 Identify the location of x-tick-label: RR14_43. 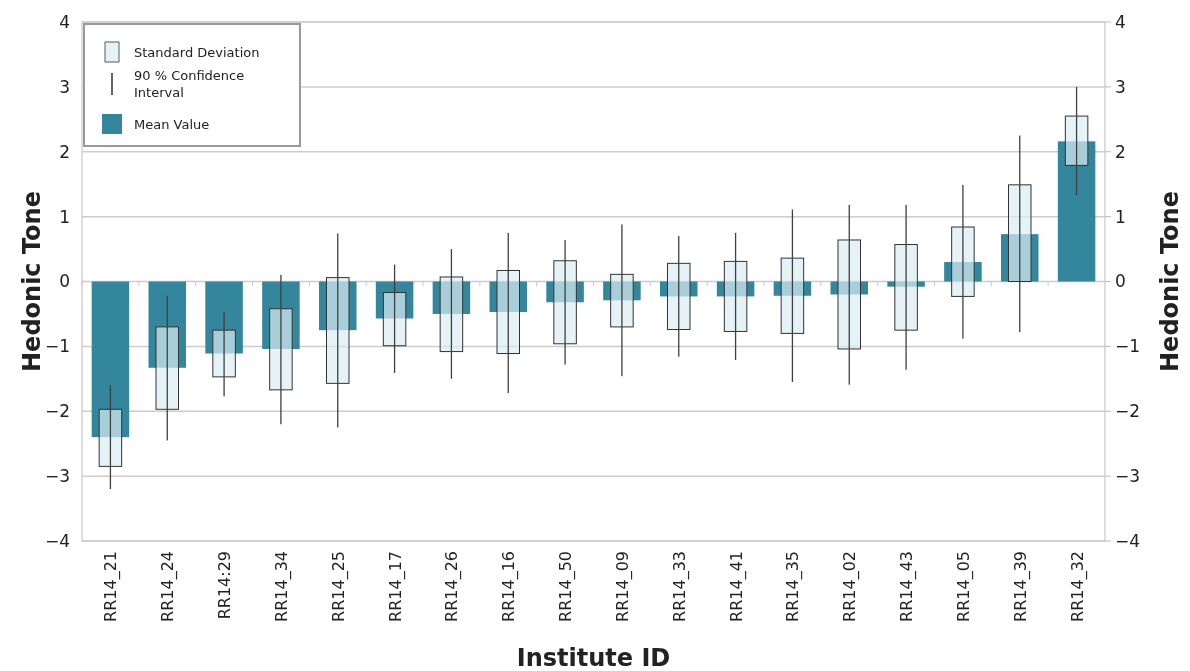
(907, 586).